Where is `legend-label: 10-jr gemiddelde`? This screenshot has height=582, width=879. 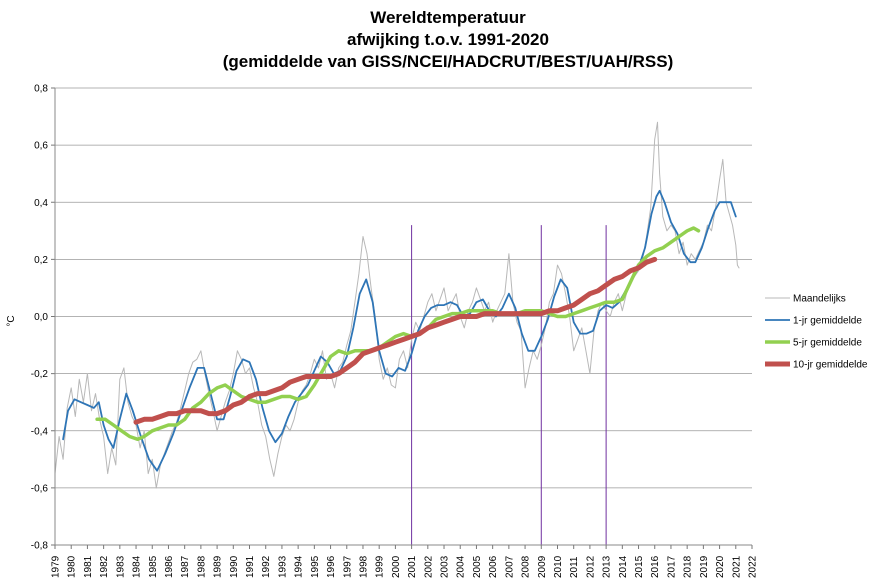
legend-label: 10-jr gemiddelde is located at coordinates (830, 365).